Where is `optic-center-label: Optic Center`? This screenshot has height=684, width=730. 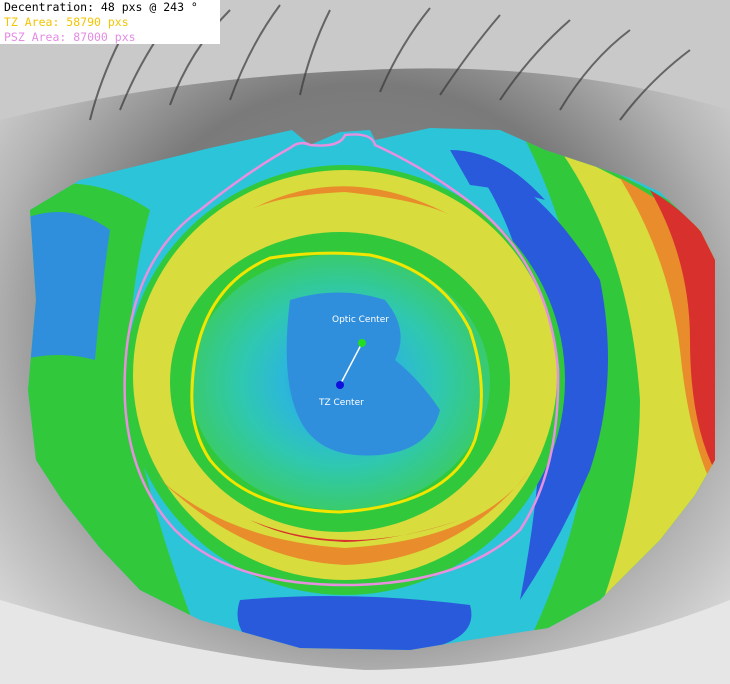 optic-center-label: Optic Center is located at coordinates (360, 320).